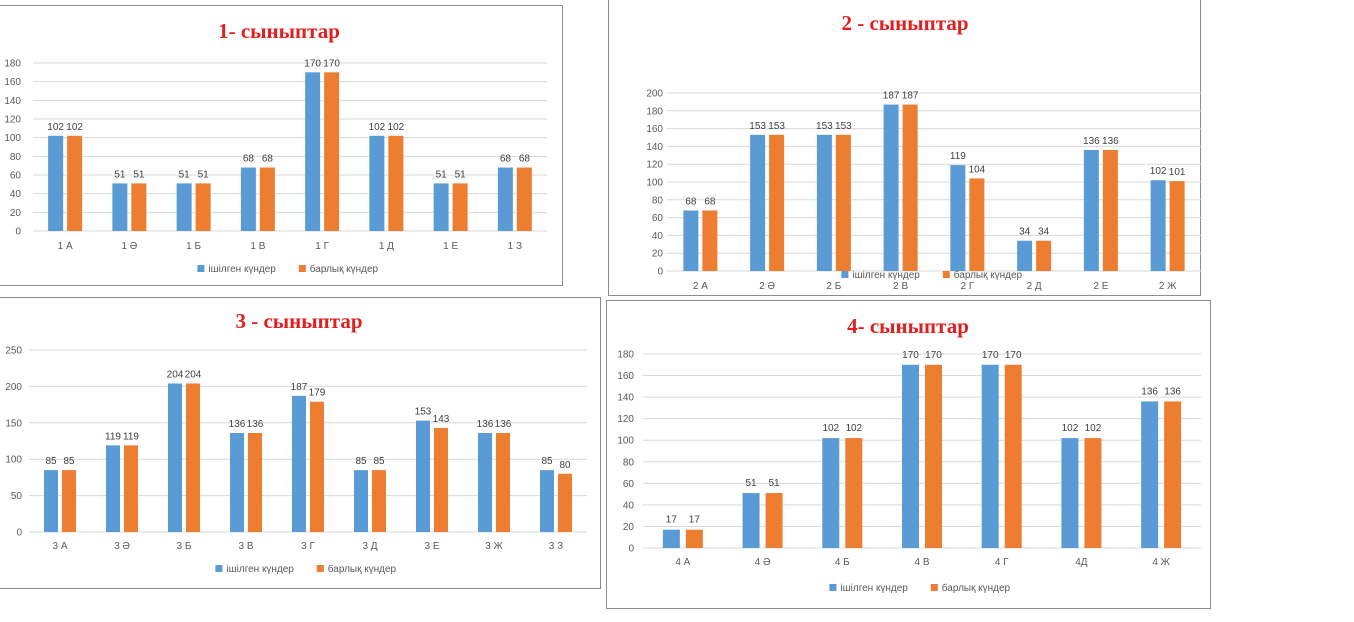 This screenshot has width=1354, height=622. What do you see at coordinates (658, 236) in the screenshot?
I see `y-tick-label: 40` at bounding box center [658, 236].